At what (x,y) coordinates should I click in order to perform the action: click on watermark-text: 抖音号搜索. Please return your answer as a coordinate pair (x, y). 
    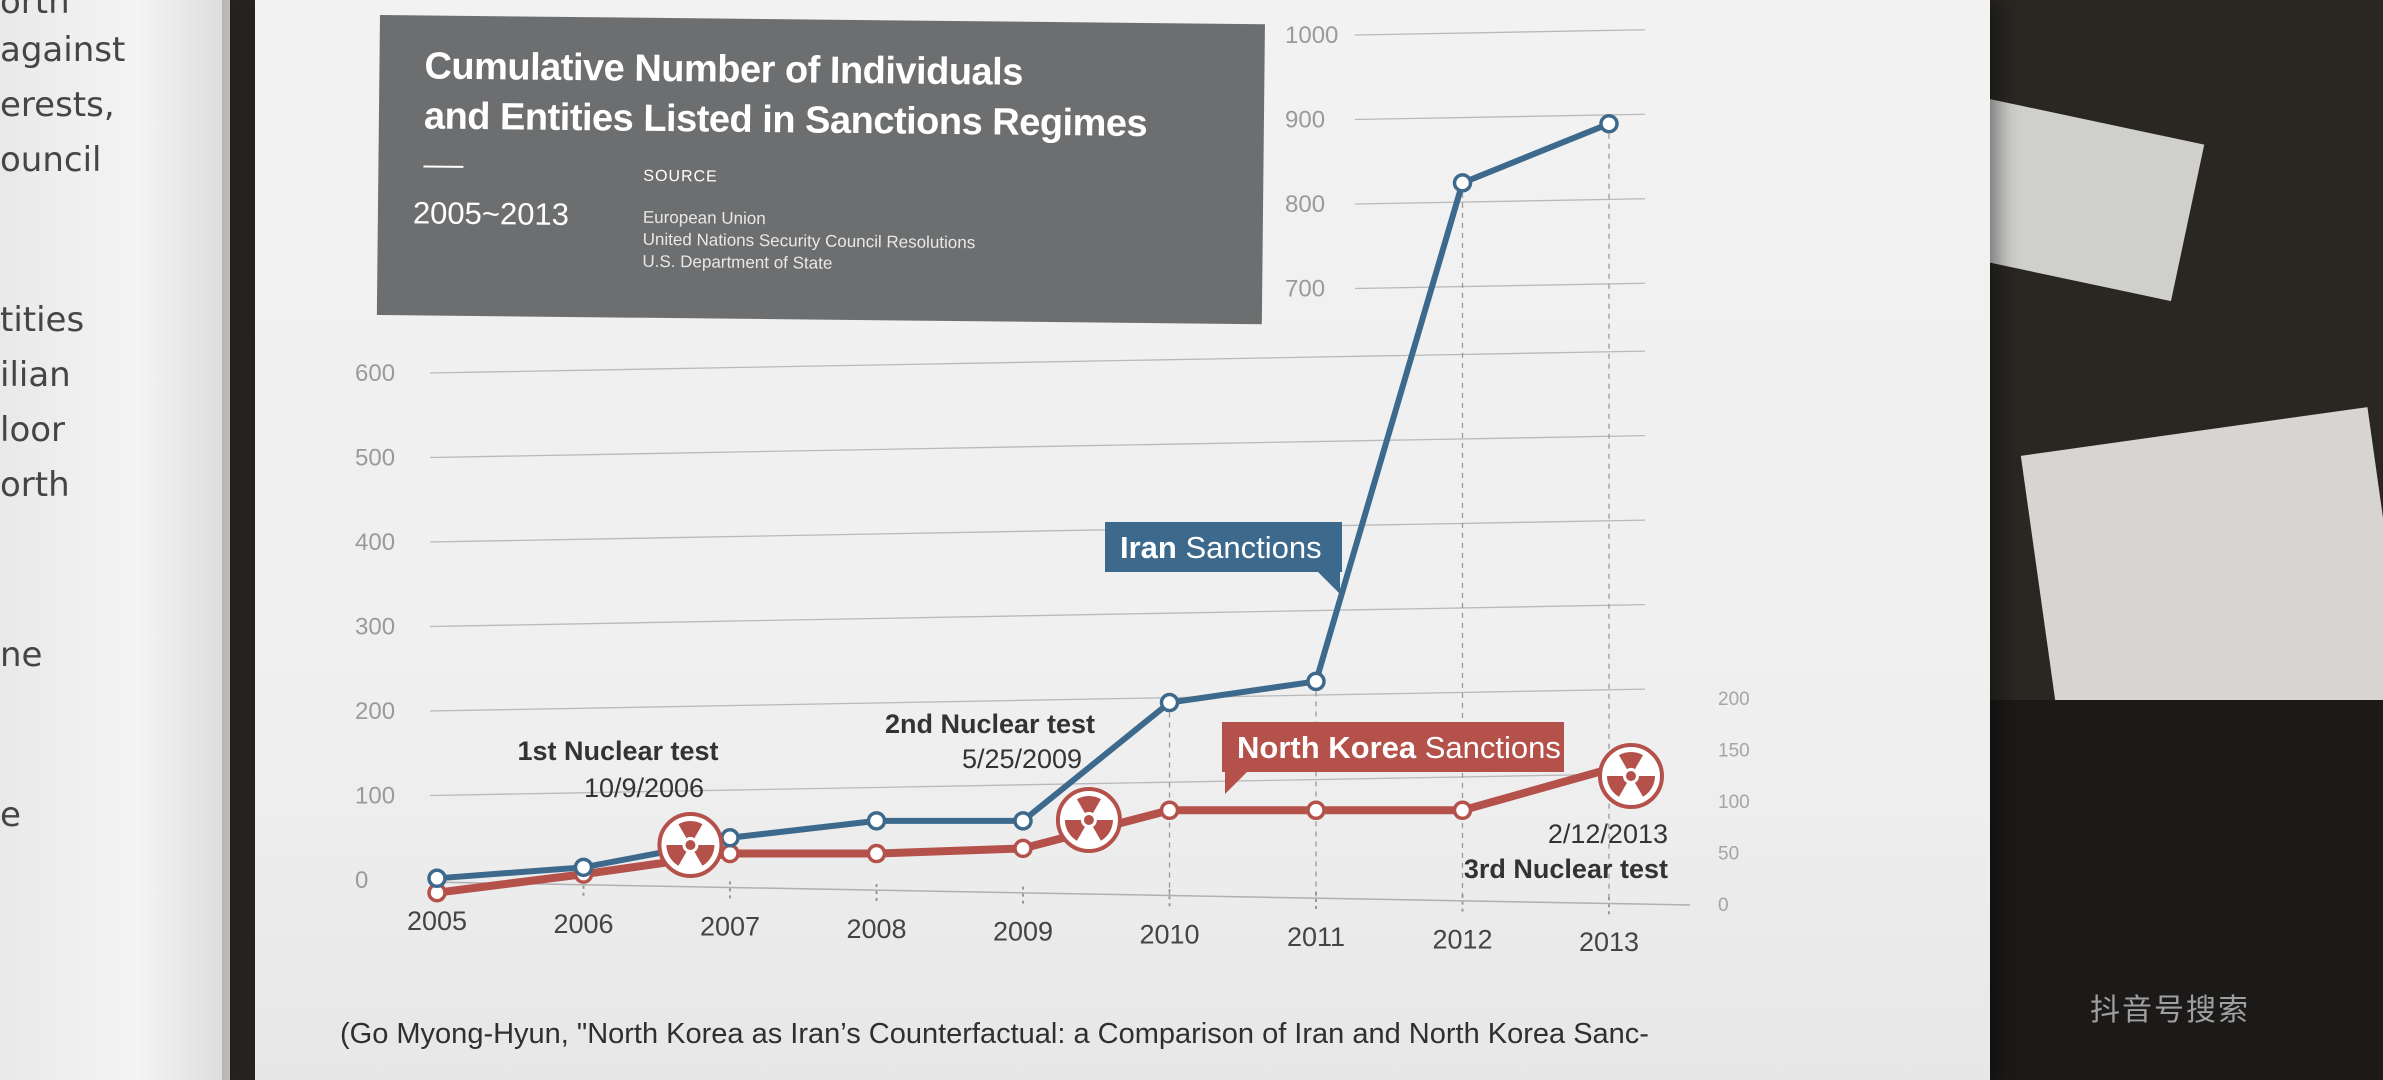
    Looking at the image, I should click on (2170, 1010).